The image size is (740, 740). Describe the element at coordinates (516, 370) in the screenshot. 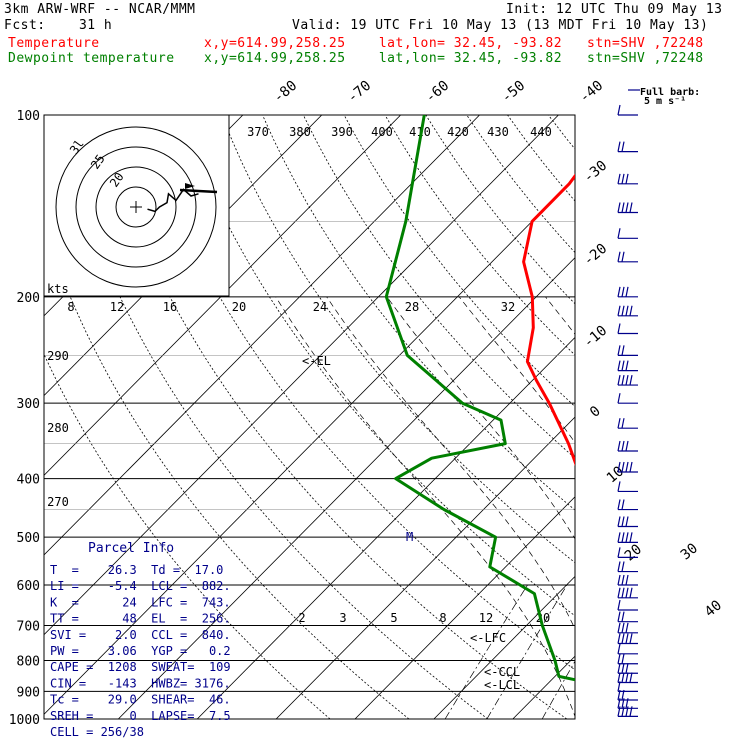

I see `moist-adiabat` at that location.